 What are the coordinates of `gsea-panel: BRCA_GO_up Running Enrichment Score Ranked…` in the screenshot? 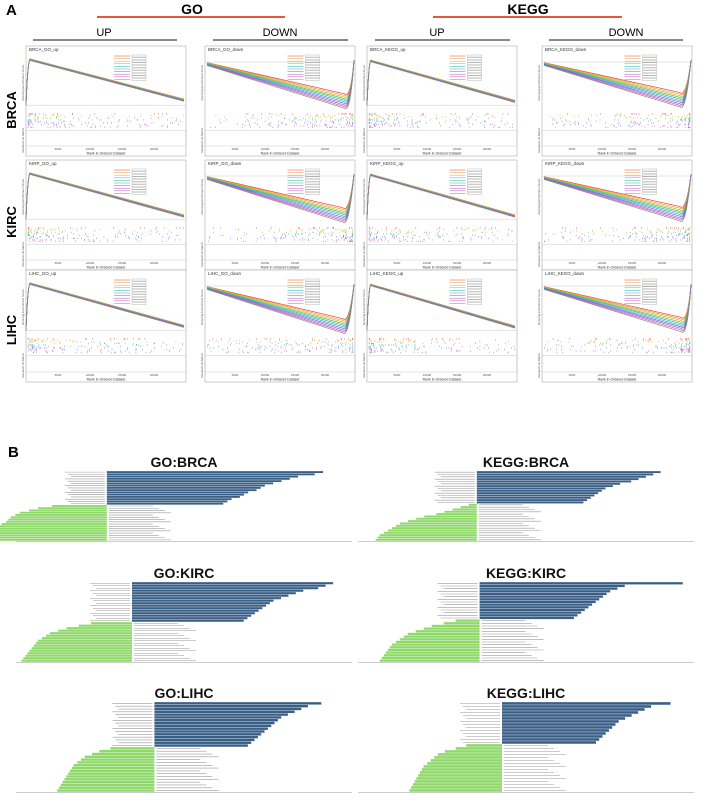 It's located at (104, 101).